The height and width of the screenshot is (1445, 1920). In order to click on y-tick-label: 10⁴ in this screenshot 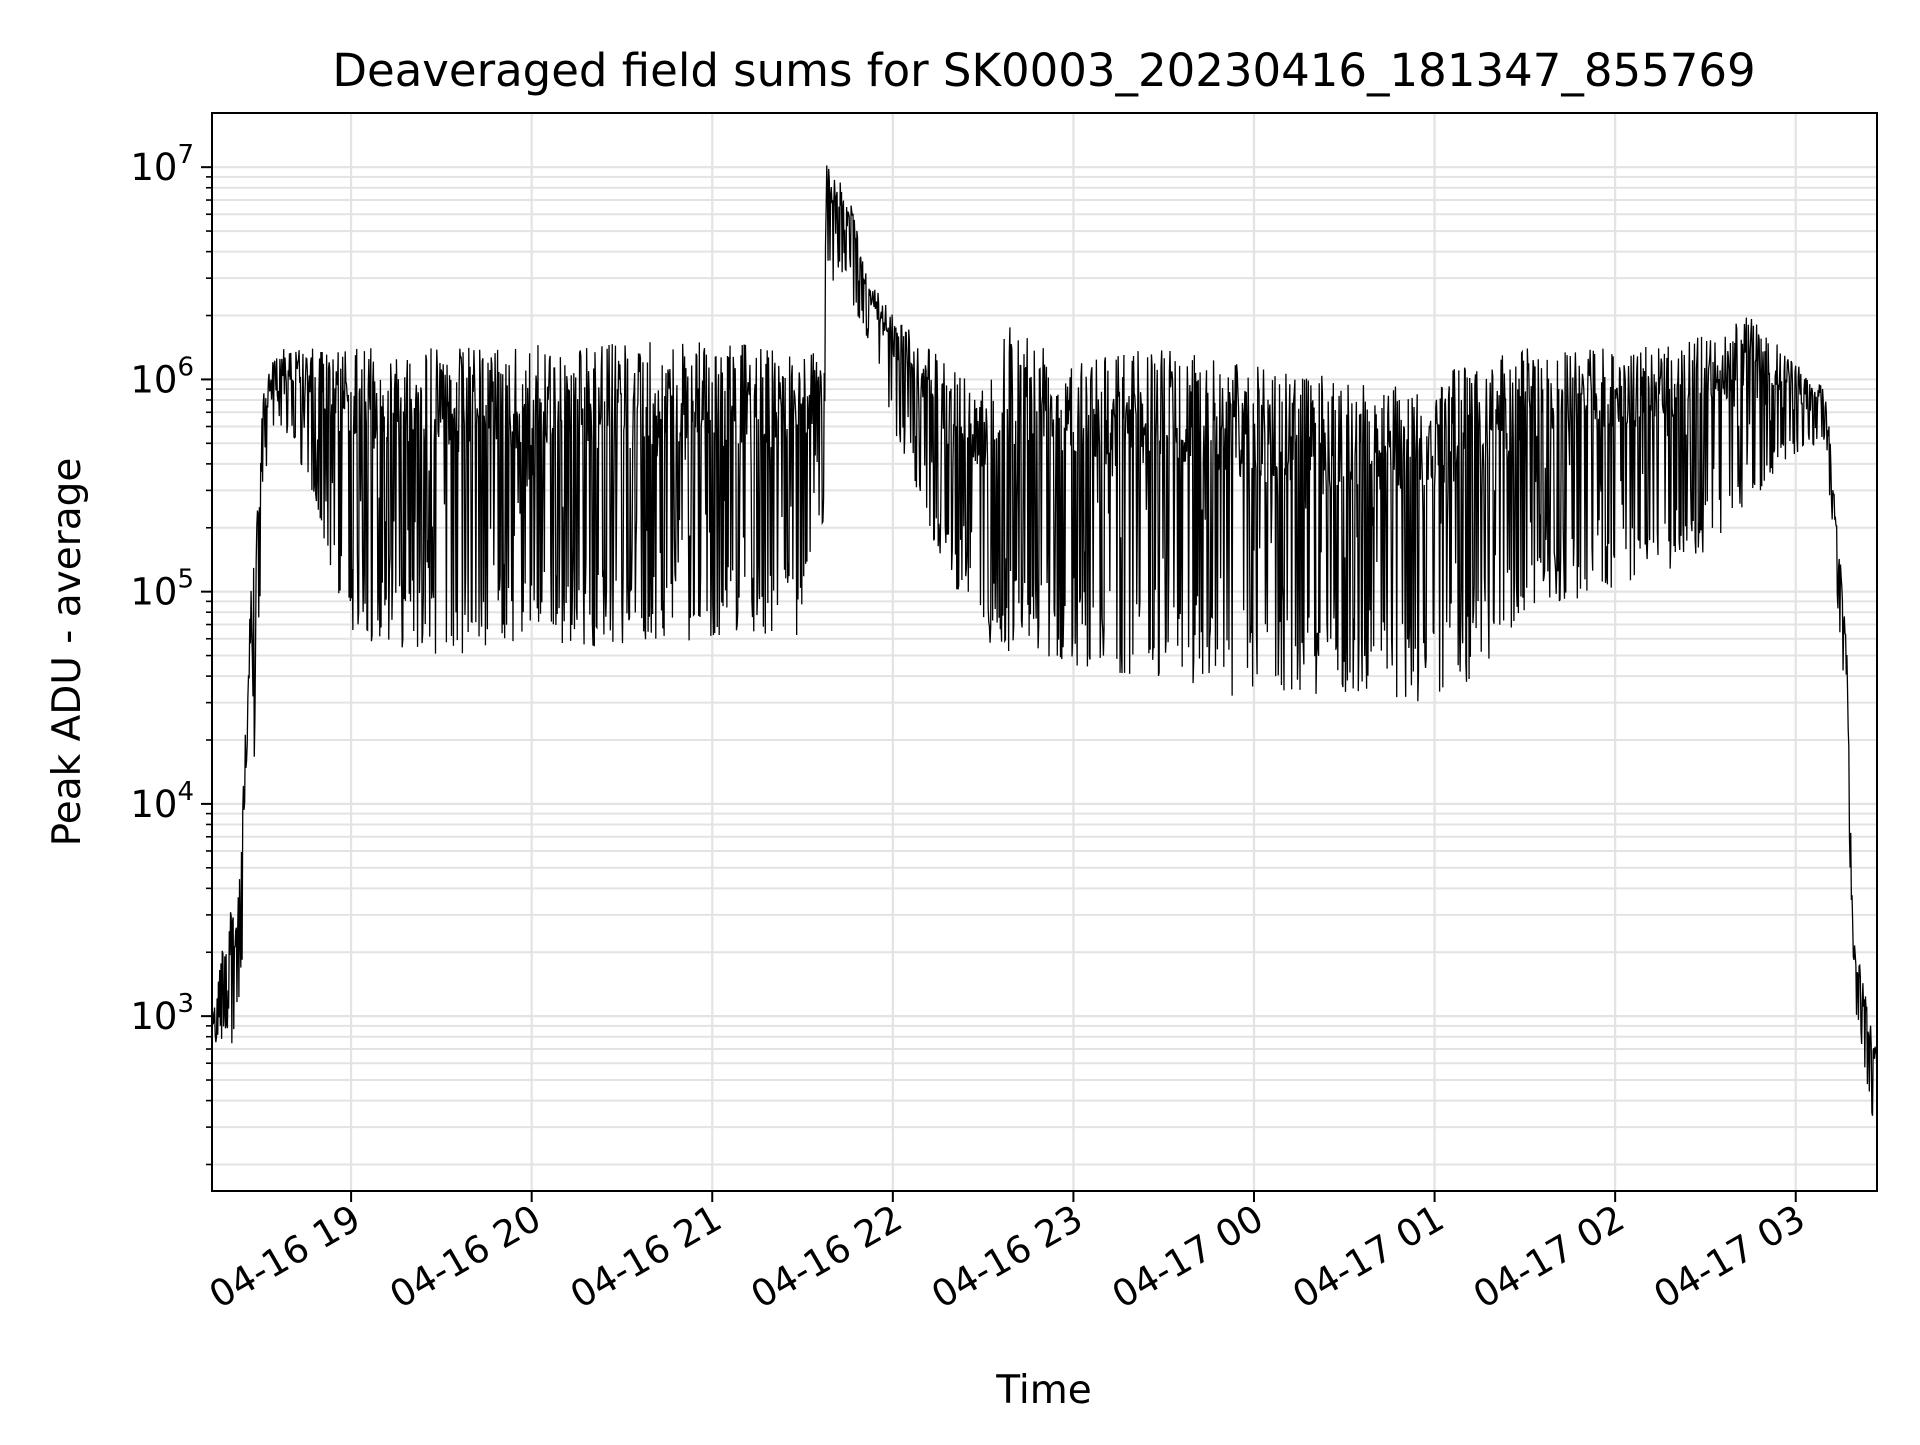, I will do `click(162, 801)`.